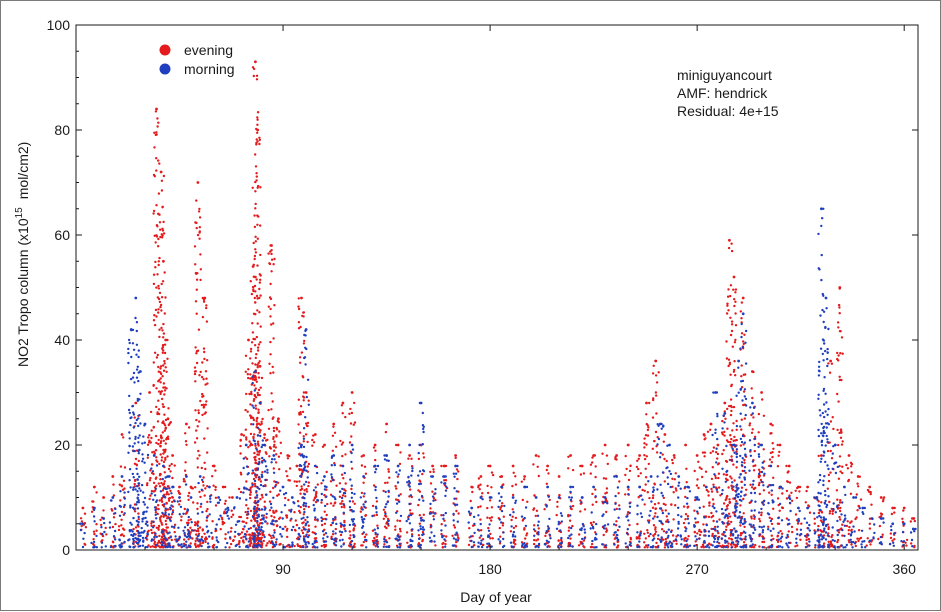 Image resolution: width=941 pixels, height=612 pixels. What do you see at coordinates (248, 340) in the screenshot?
I see `data-point-peak-evening` at bounding box center [248, 340].